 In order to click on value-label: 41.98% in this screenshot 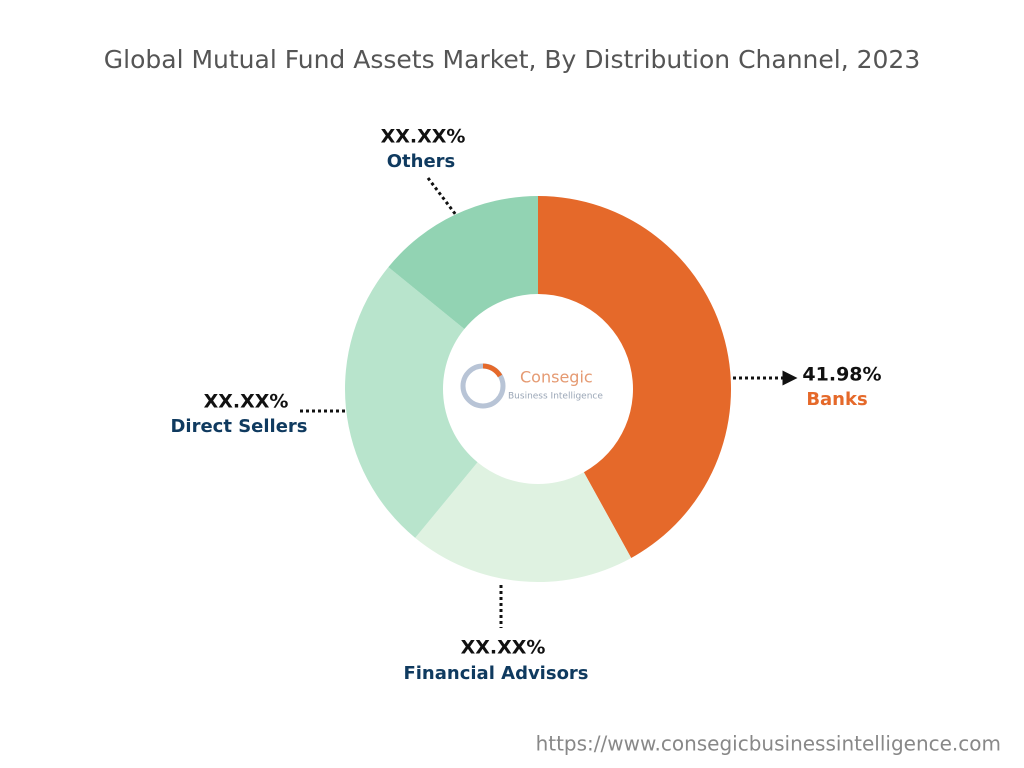, I will do `click(841, 375)`.